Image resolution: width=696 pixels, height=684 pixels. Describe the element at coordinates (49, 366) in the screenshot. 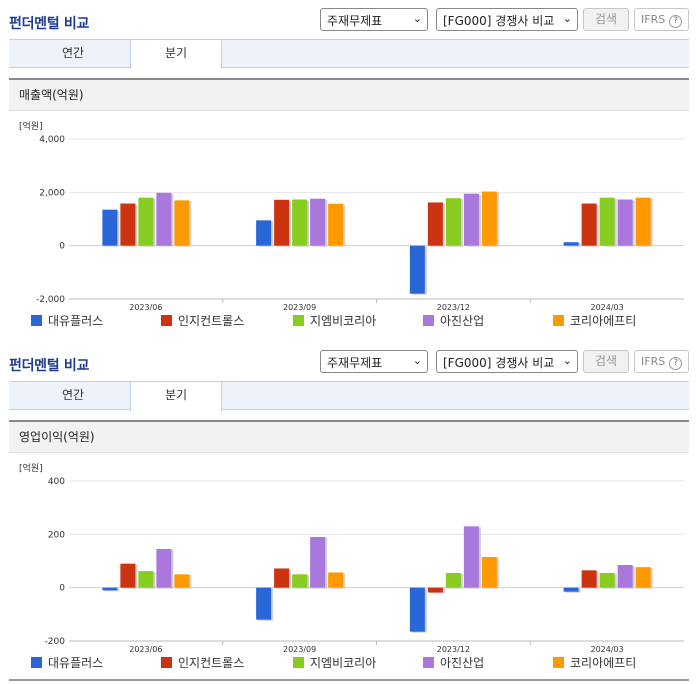

I see `section-title: 펀더멘털 비교` at that location.